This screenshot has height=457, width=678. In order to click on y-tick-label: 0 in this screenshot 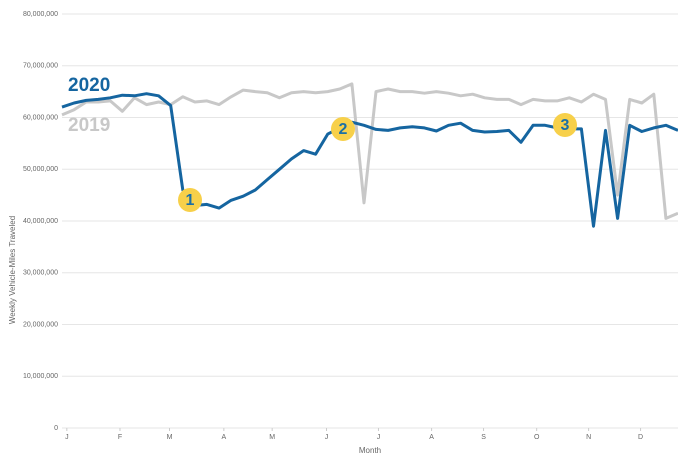, I will do `click(56, 428)`.